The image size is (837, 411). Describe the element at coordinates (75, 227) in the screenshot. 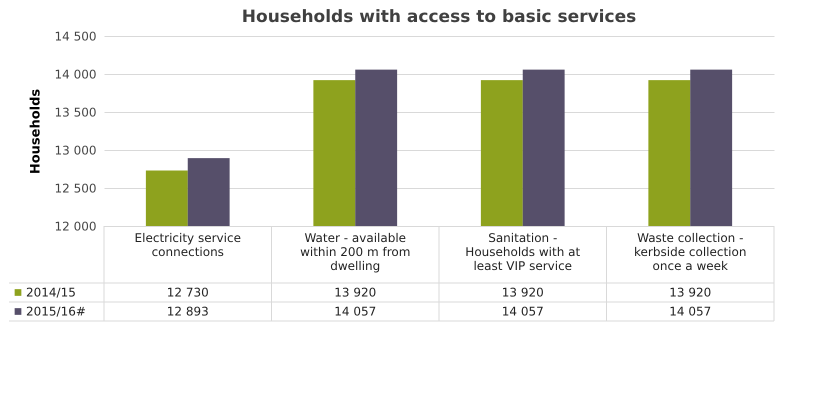

I see `y-tick-label: 12 000` at that location.